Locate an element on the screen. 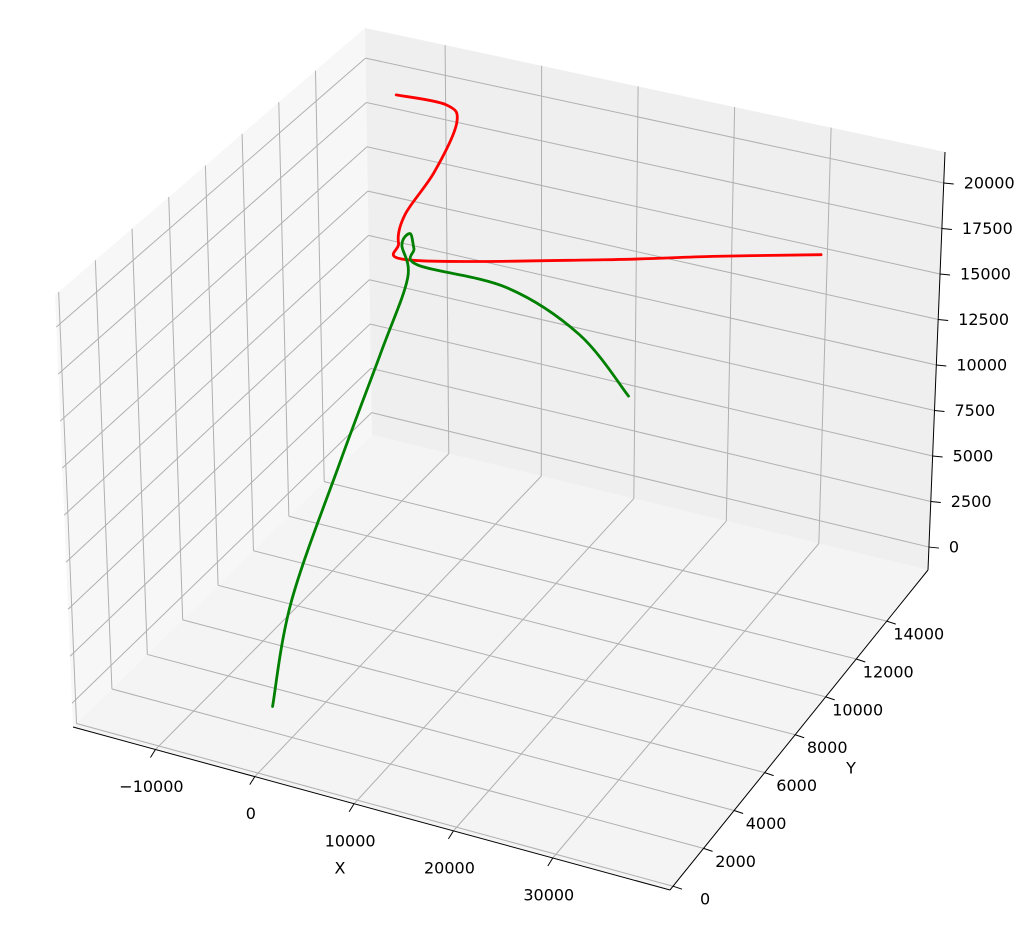  z-axis-line is located at coordinates (936, 361).